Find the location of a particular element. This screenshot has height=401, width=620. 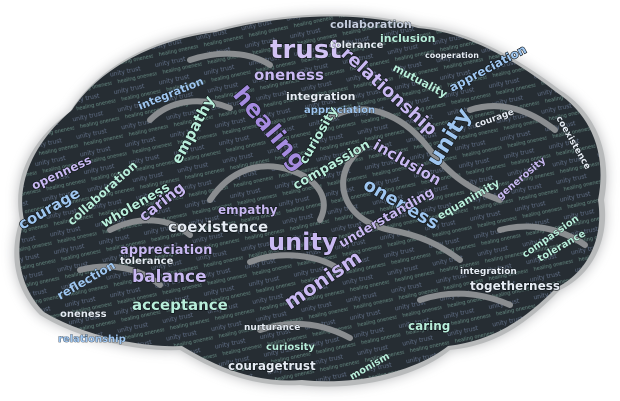

word-tolerance: tolerance is located at coordinates (357, 45).